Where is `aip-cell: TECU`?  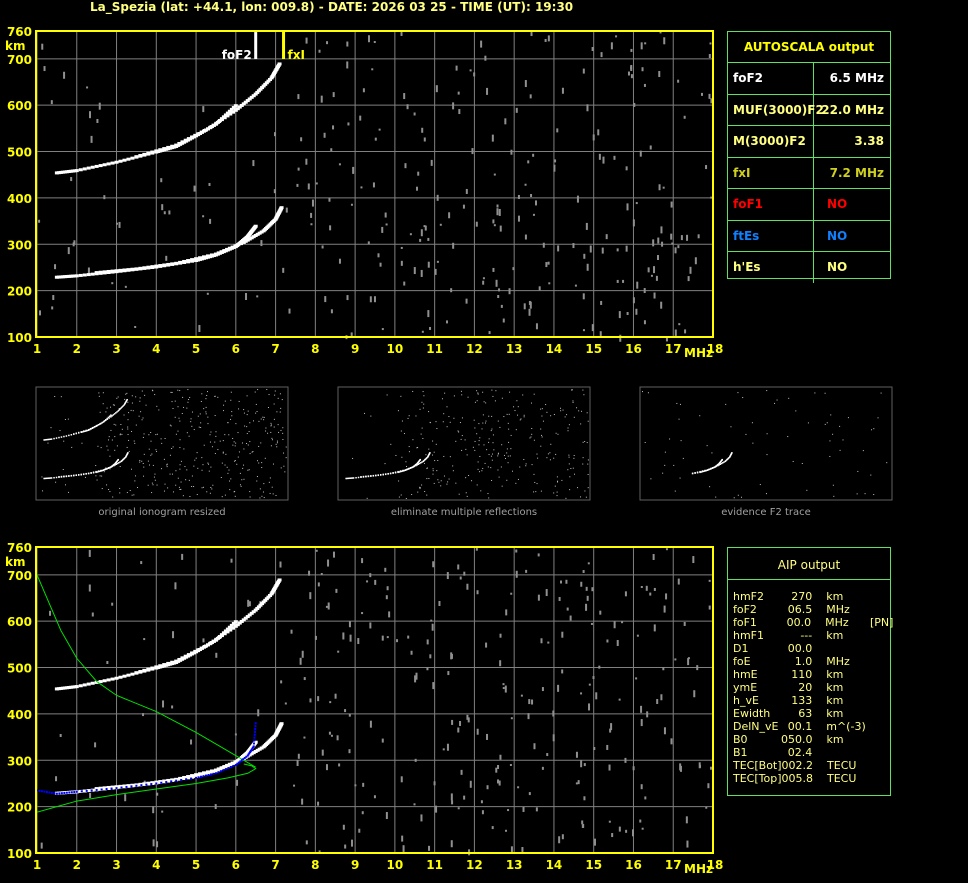
aip-cell: TECU is located at coordinates (842, 765).